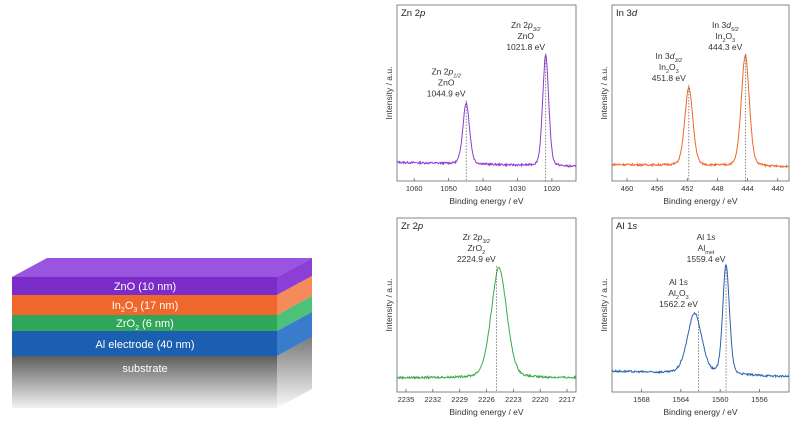  I want to click on x-tick-label: 1556, so click(759, 399).